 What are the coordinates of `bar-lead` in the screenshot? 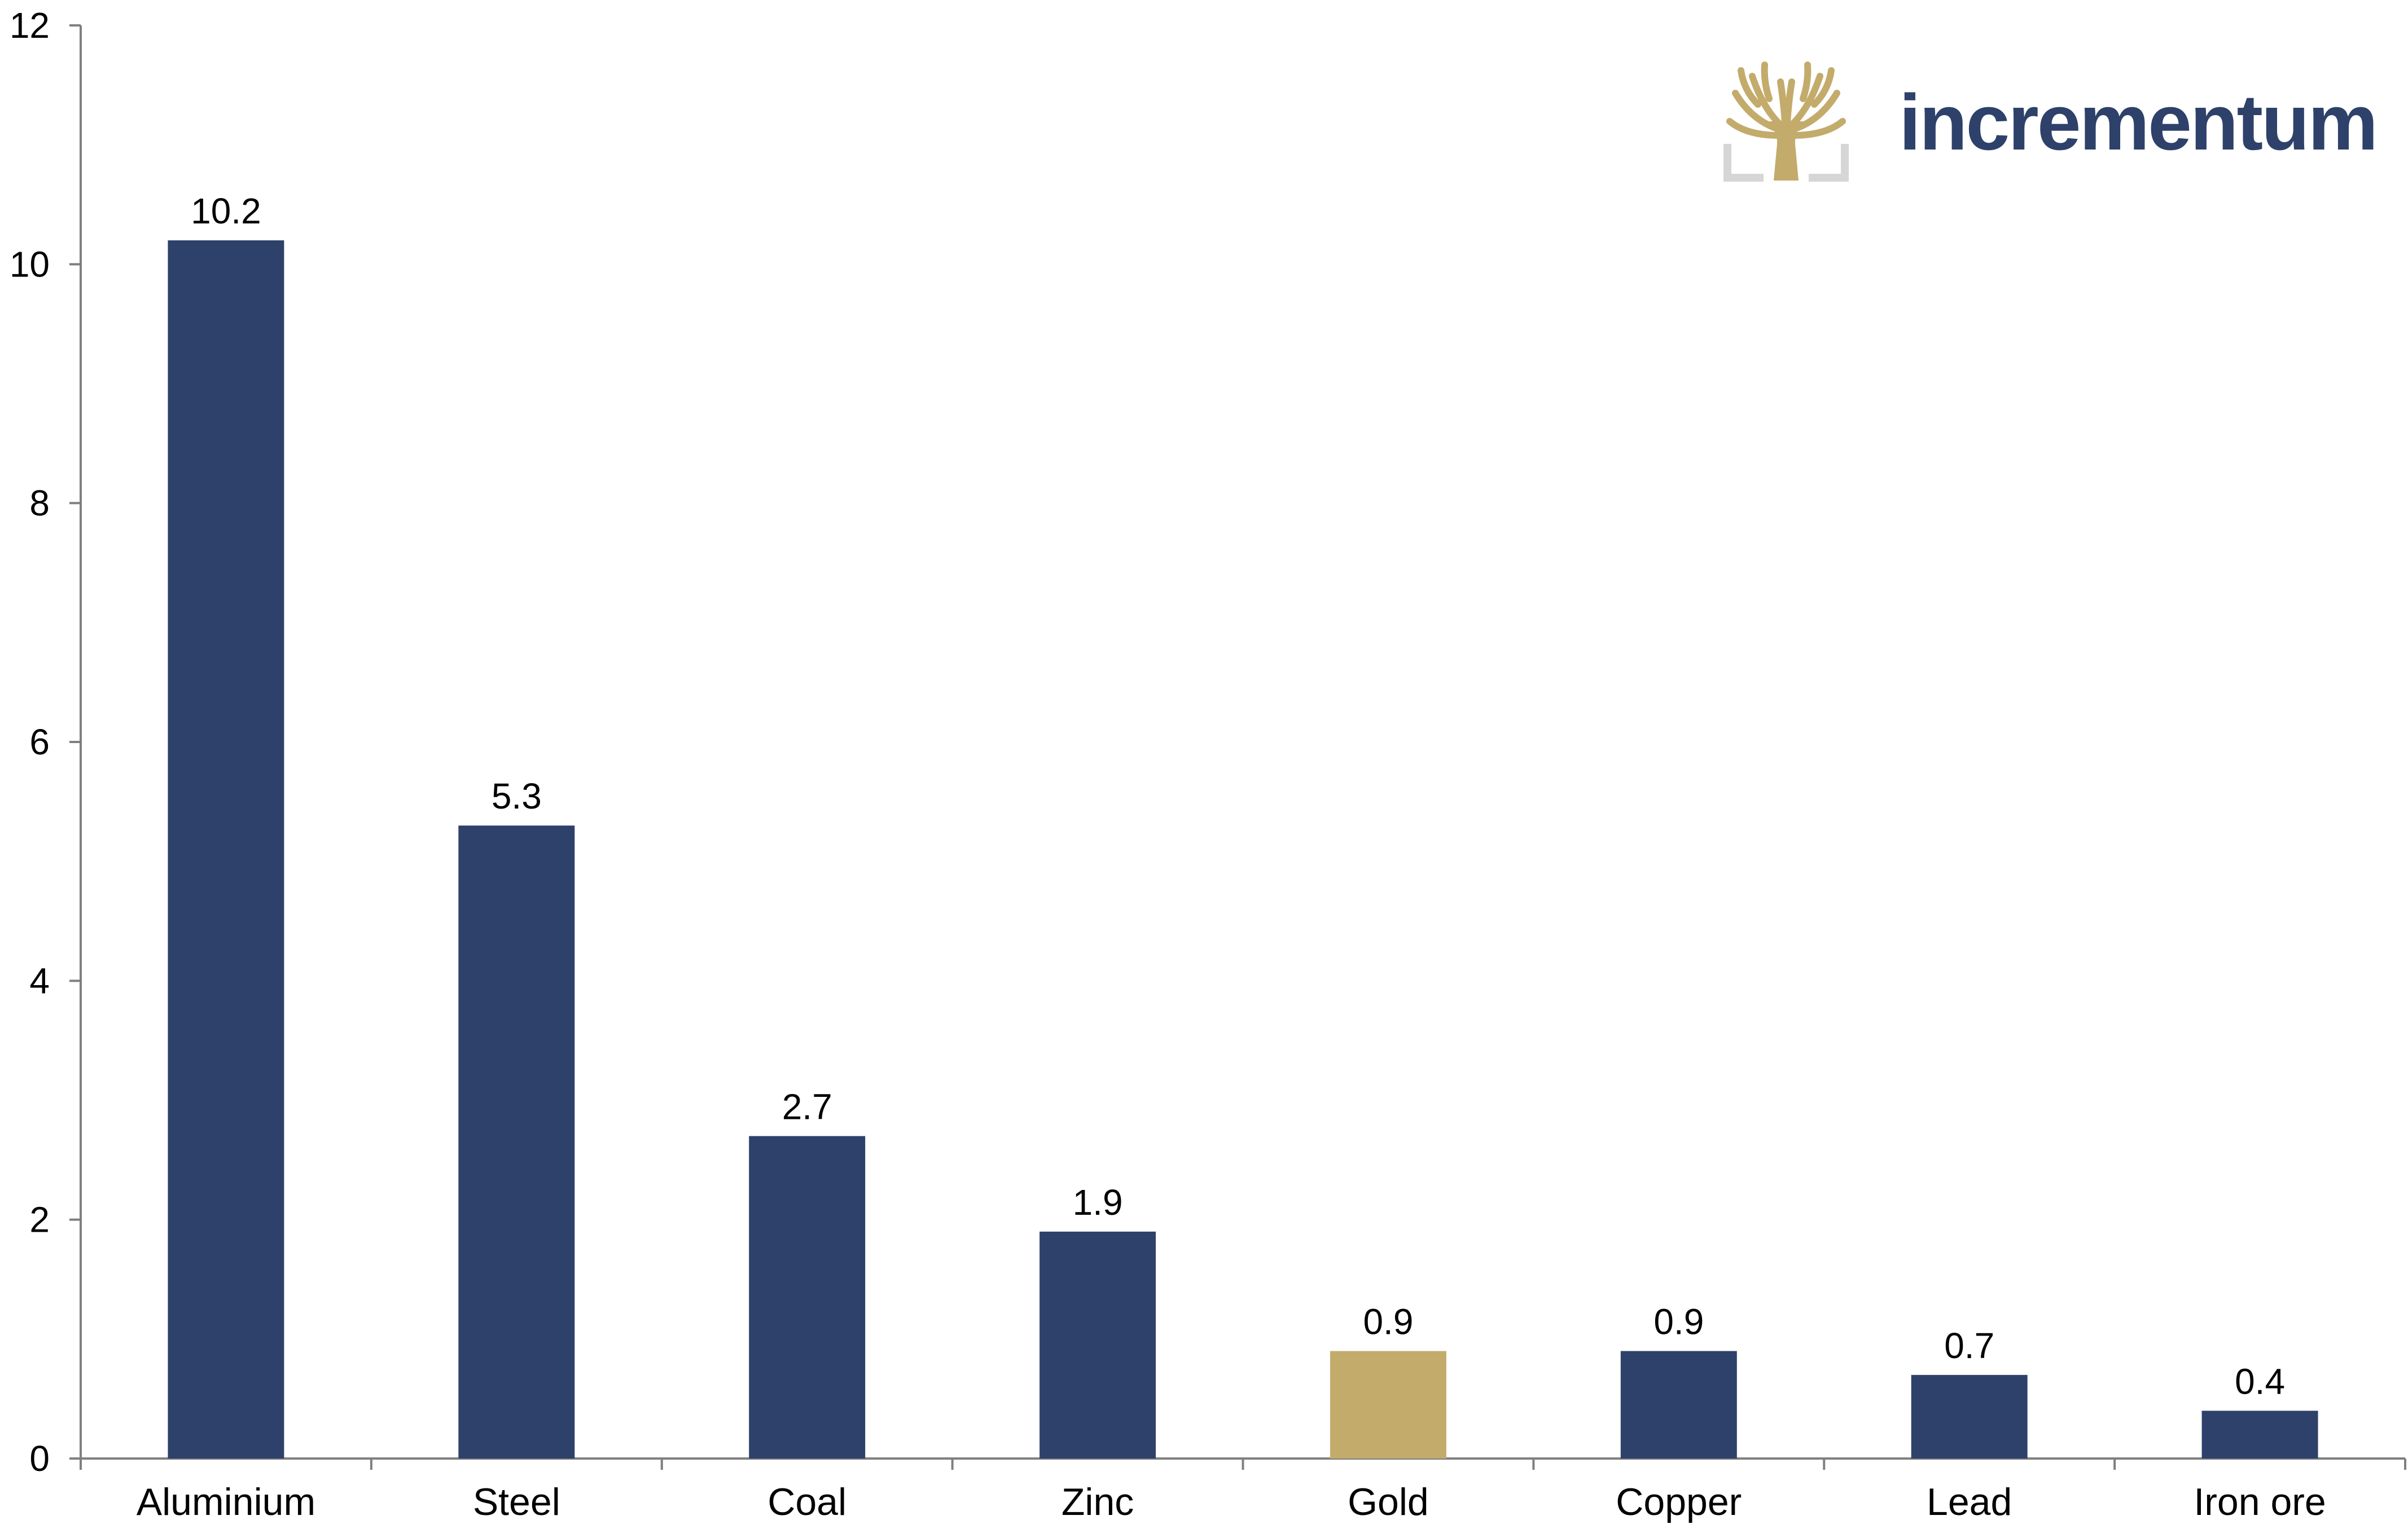 It's located at (1970, 1416).